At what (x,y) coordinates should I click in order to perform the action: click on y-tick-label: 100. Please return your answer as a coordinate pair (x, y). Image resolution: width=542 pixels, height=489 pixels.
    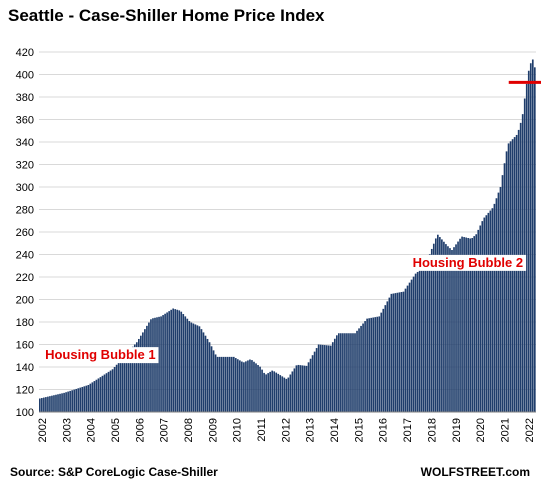
    Looking at the image, I should click on (25, 413).